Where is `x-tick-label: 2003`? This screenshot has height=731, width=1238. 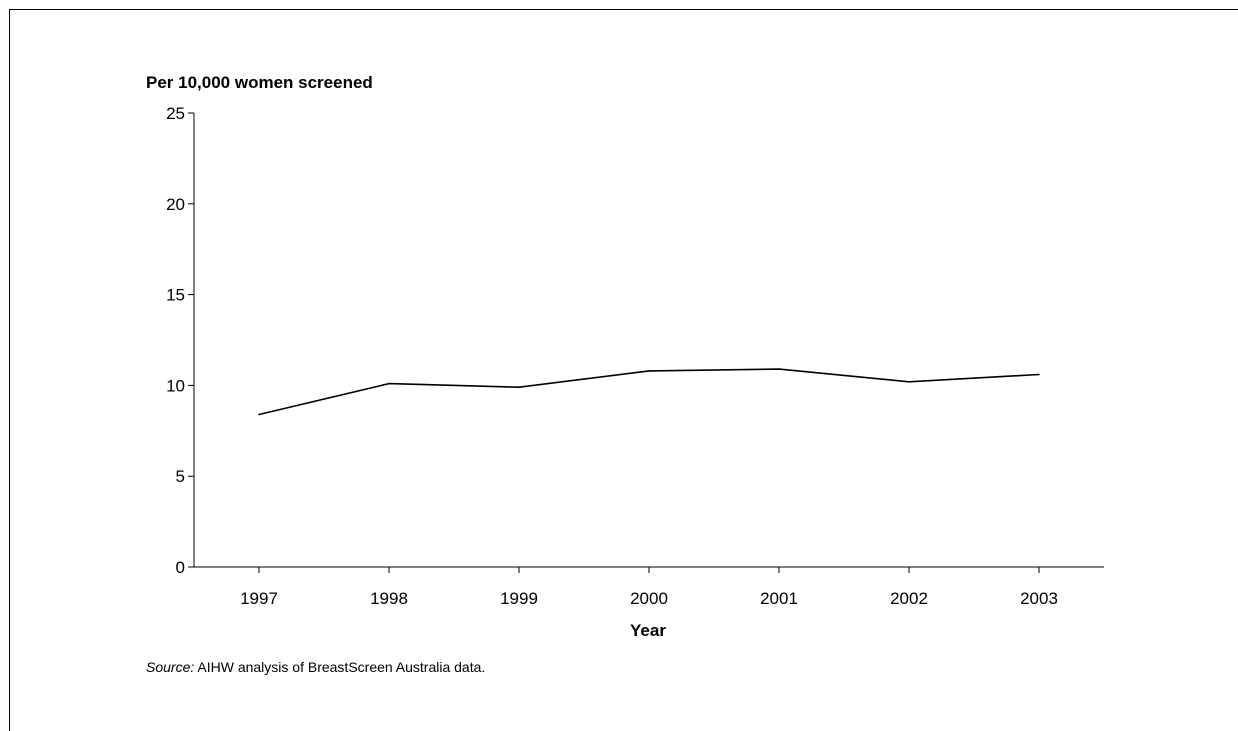 x-tick-label: 2003 is located at coordinates (1039, 598).